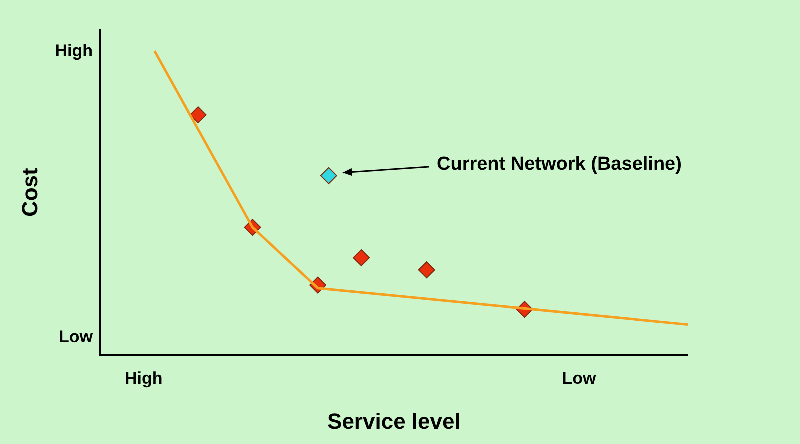  I want to click on y-axis-title: Cost, so click(29, 192).